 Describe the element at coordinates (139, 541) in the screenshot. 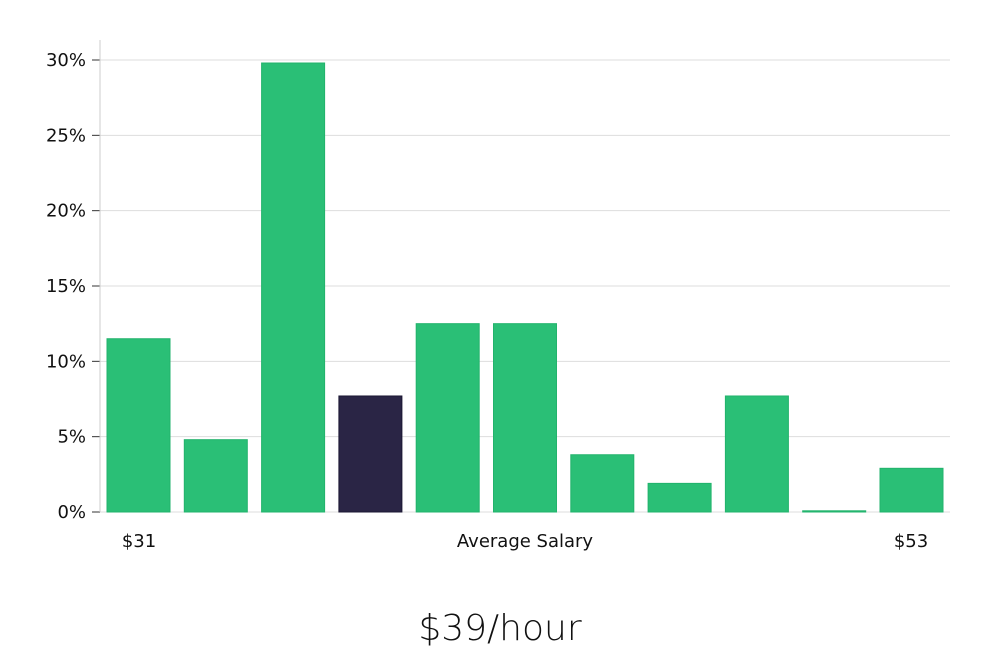

I see `x-start-label: $31` at that location.